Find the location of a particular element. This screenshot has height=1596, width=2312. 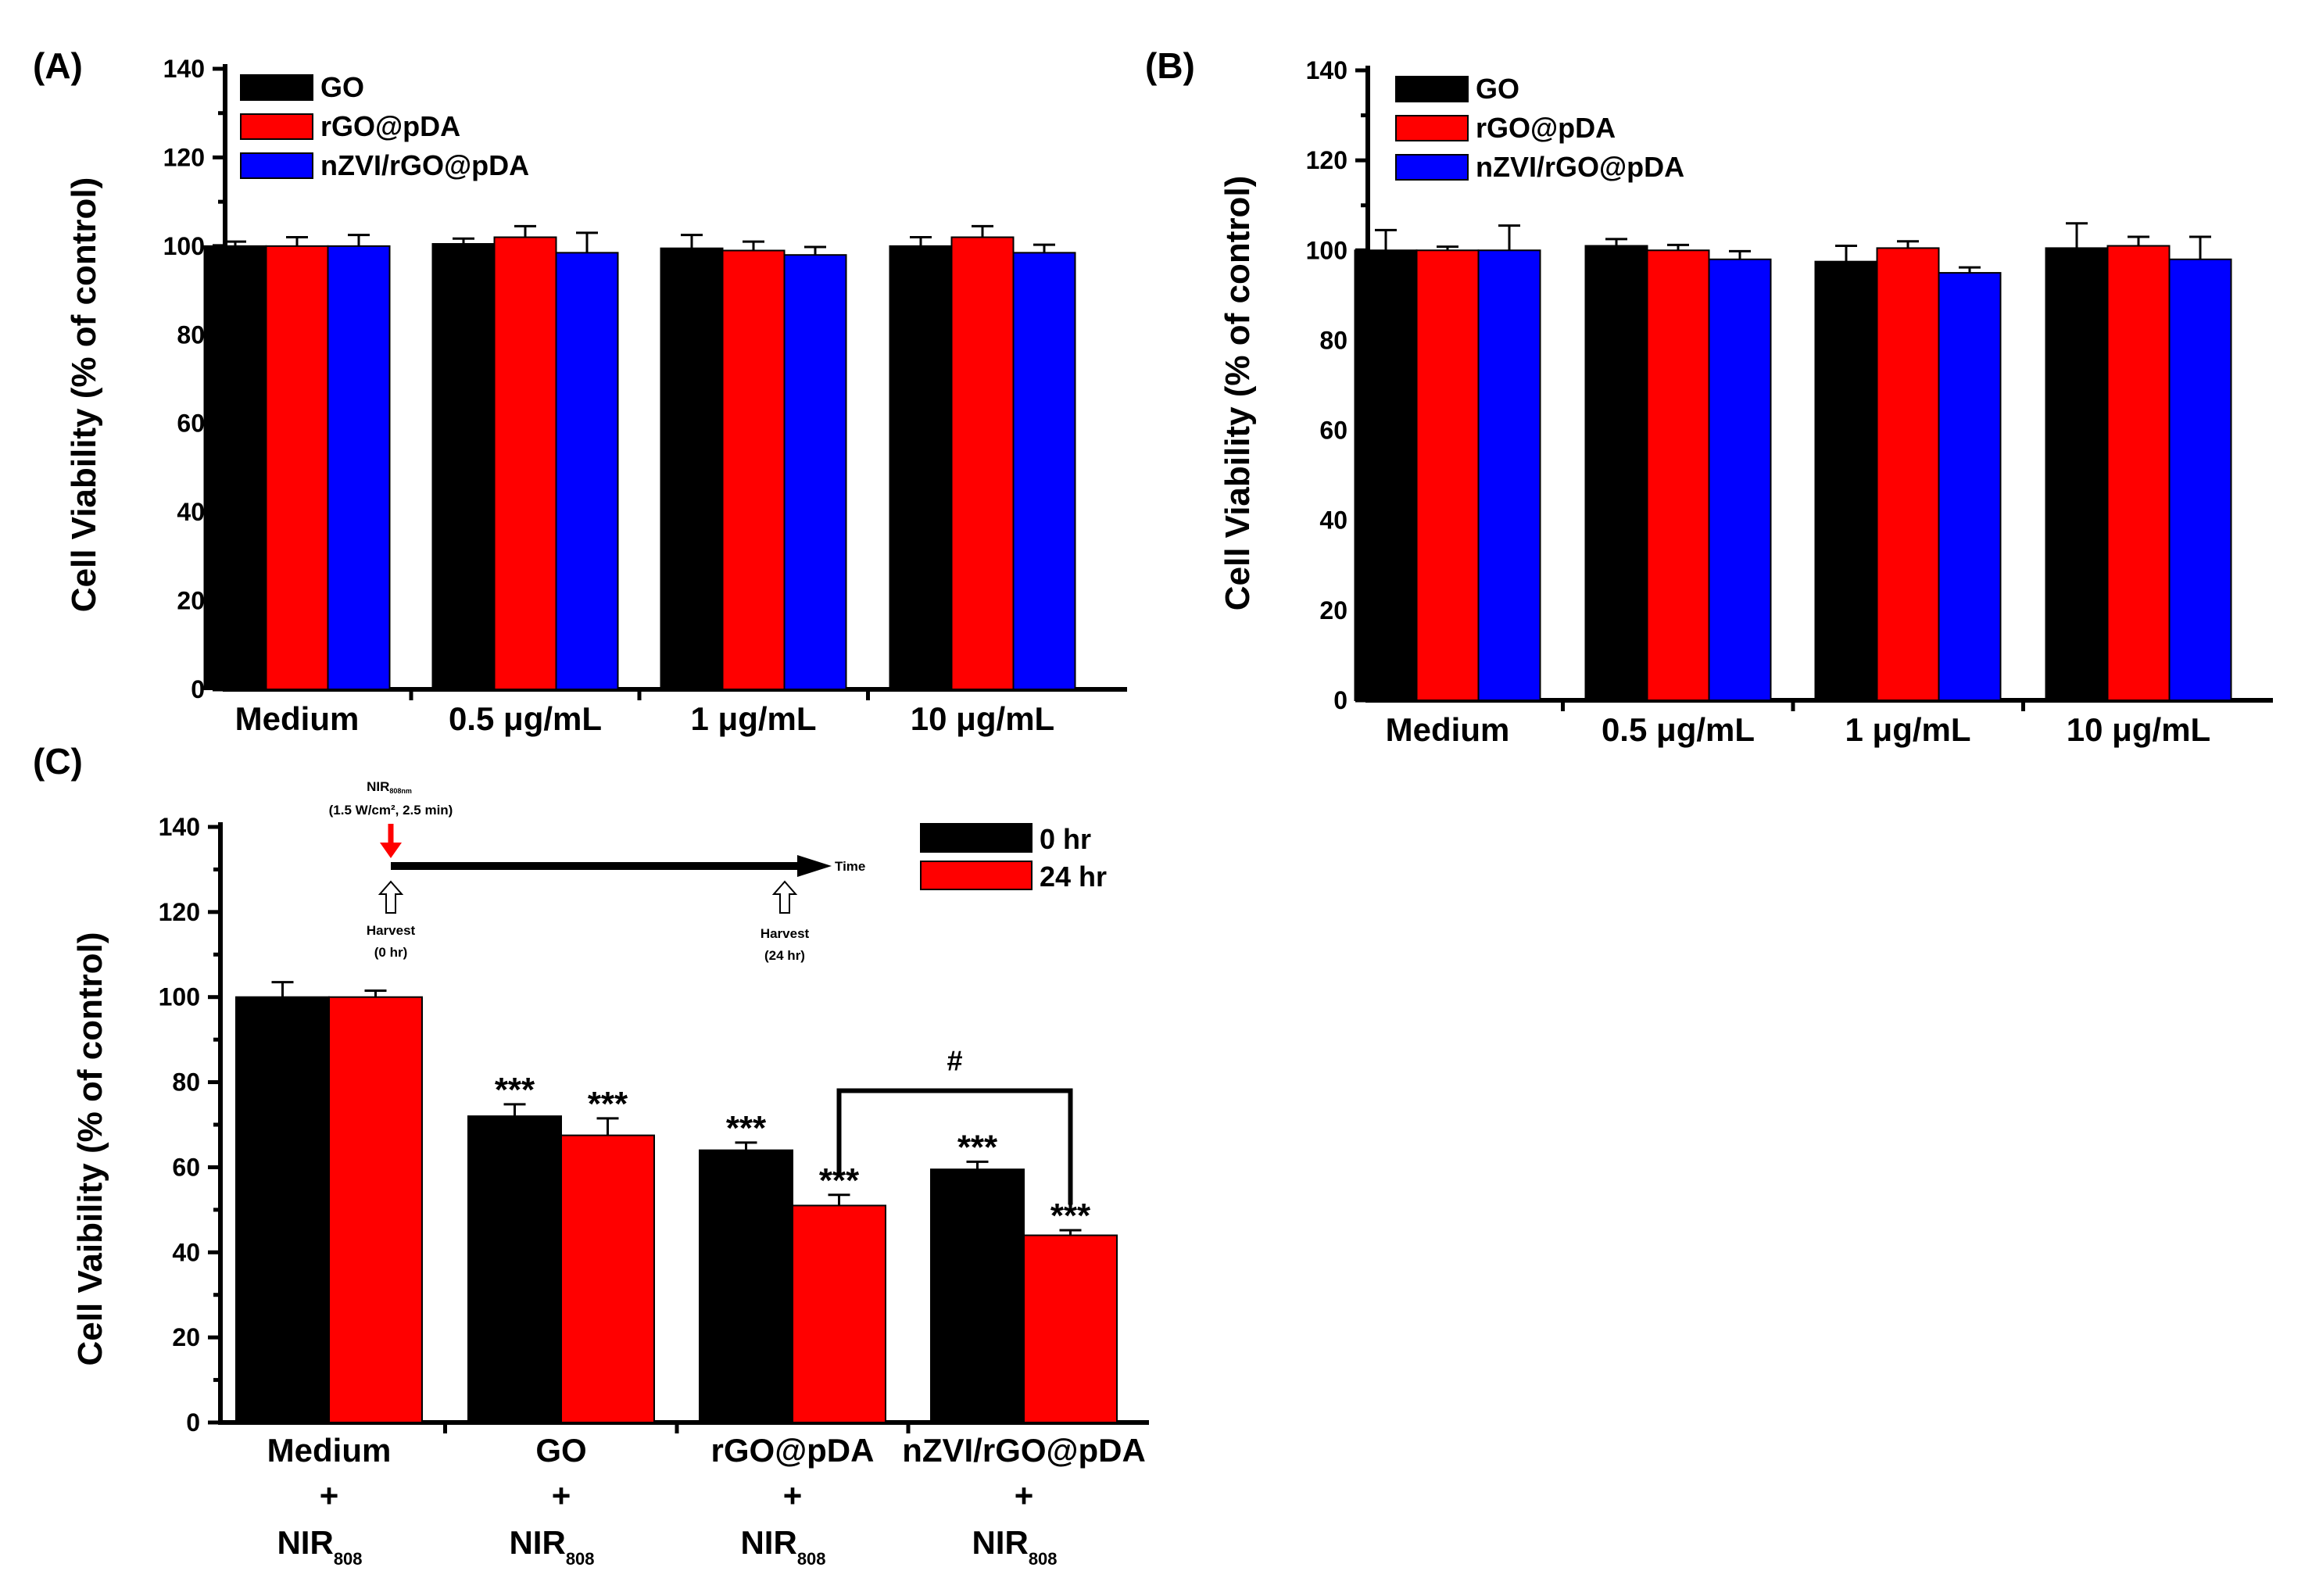

nir-arrow-icon is located at coordinates (391, 841).